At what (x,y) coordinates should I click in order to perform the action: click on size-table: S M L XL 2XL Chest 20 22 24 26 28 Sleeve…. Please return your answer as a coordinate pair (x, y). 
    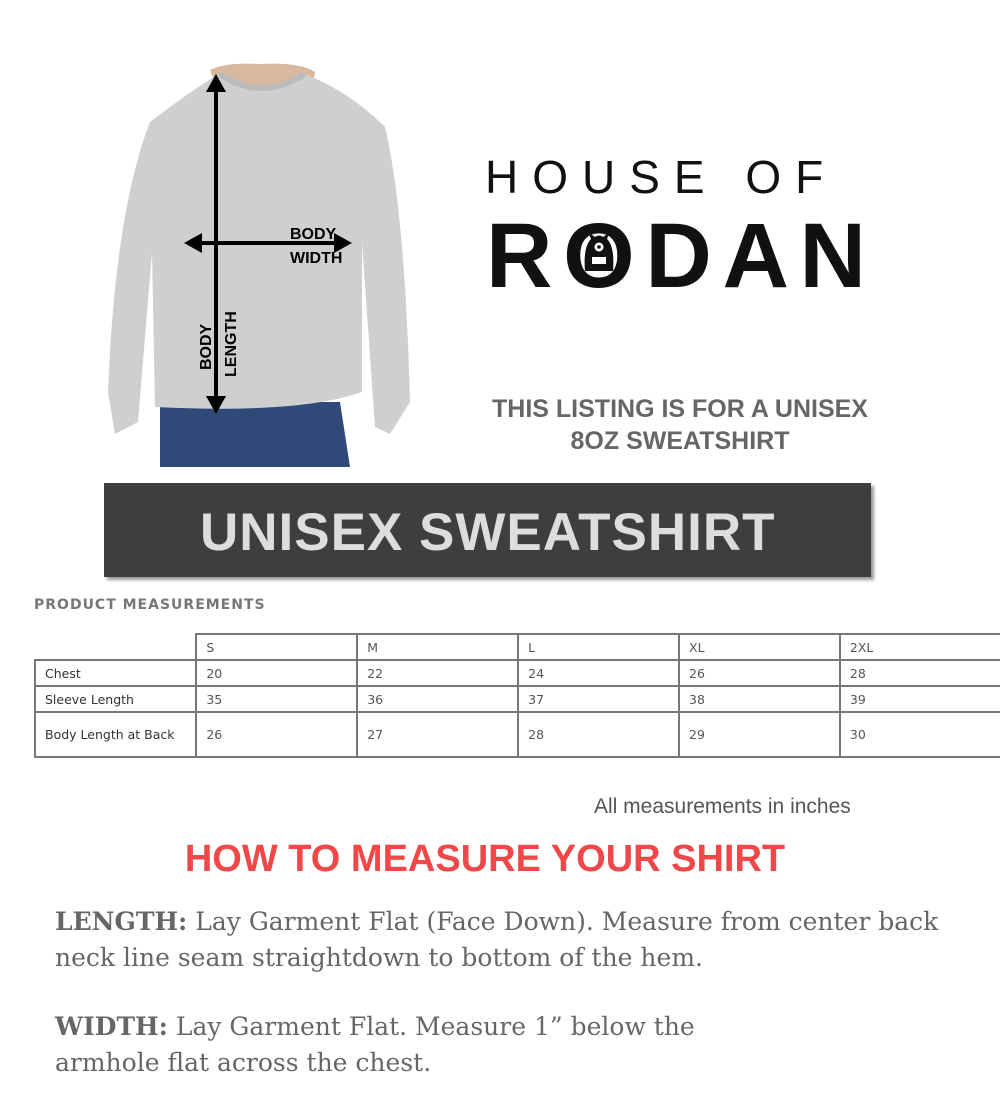
    Looking at the image, I should click on (516, 695).